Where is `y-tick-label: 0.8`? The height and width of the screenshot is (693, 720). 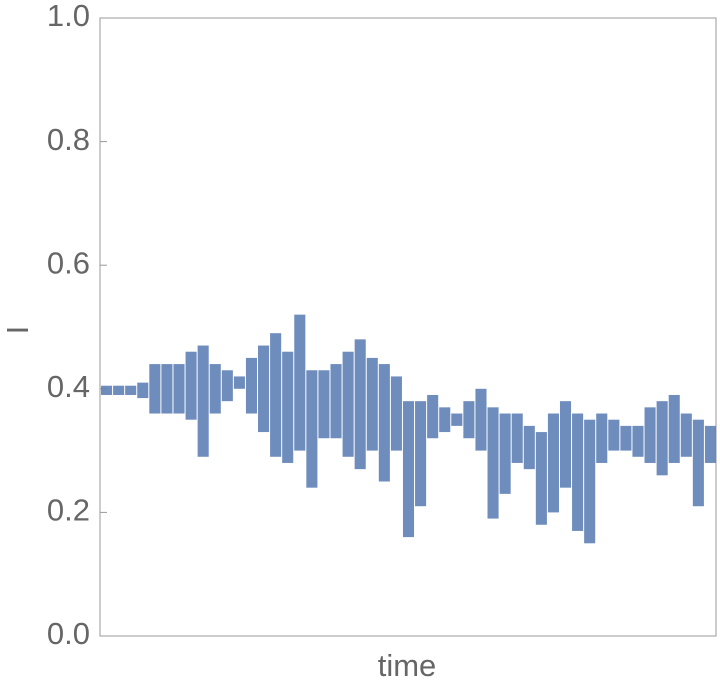
y-tick-label: 0.8 is located at coordinates (68, 139).